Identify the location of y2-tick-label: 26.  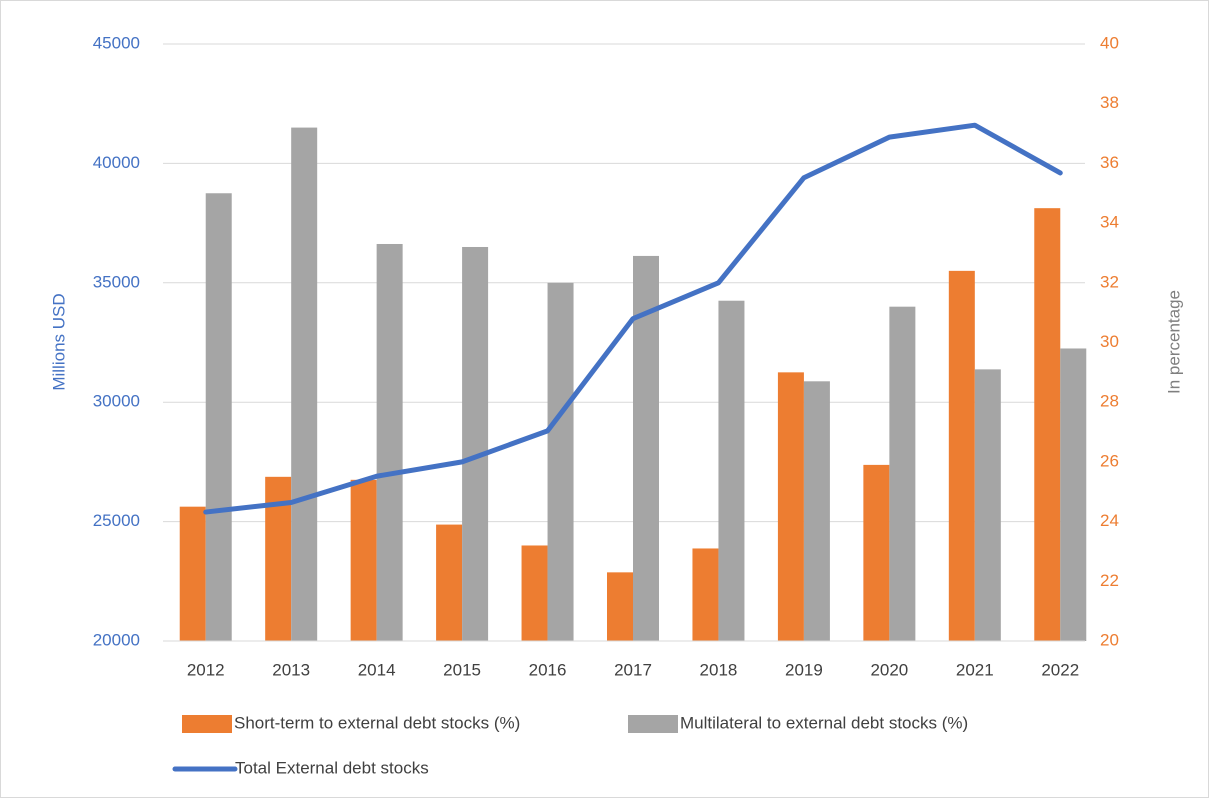
(1109, 460).